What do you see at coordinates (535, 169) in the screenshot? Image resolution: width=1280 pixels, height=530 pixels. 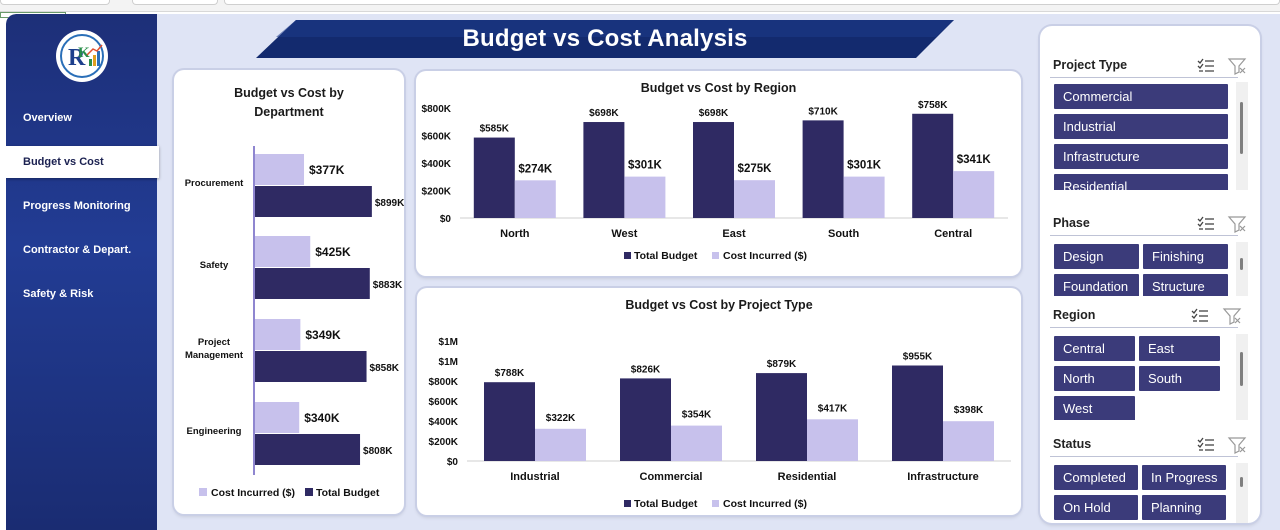 I see `region-cost-label: $274K` at bounding box center [535, 169].